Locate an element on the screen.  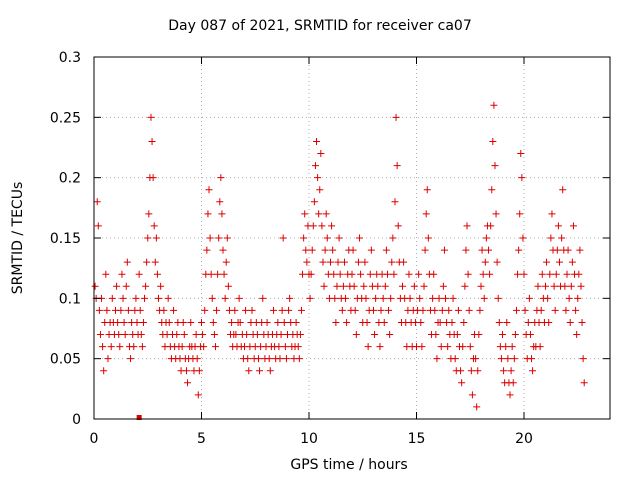
x-tick-label: 5 is located at coordinates (201, 439).